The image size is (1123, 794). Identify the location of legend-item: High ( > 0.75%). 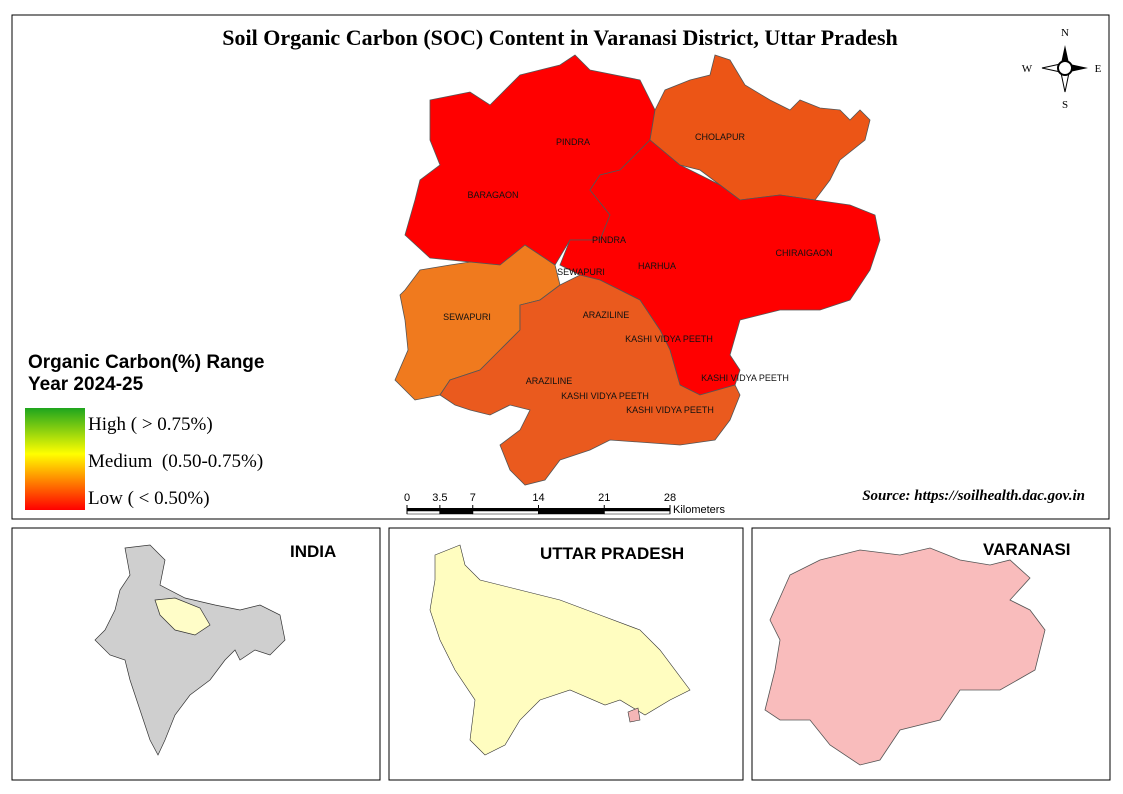
(150, 424).